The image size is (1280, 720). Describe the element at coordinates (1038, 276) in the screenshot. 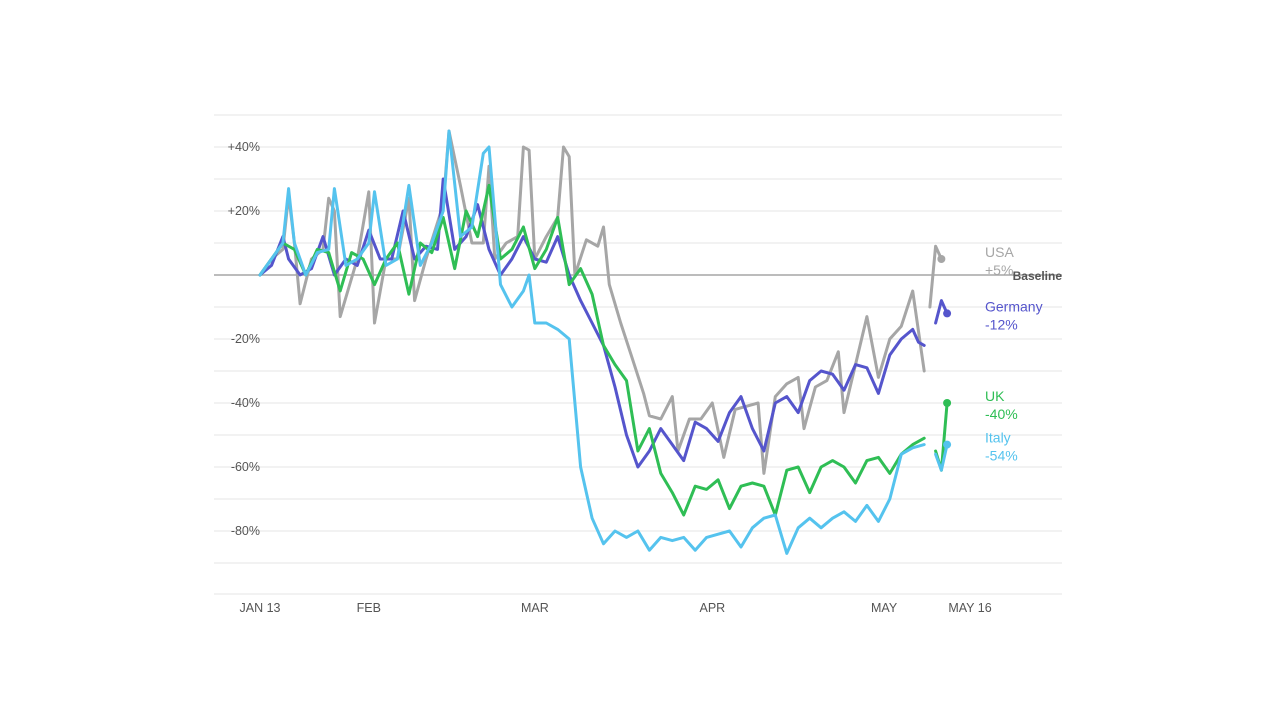

I see `baseline-label: Baseline` at that location.